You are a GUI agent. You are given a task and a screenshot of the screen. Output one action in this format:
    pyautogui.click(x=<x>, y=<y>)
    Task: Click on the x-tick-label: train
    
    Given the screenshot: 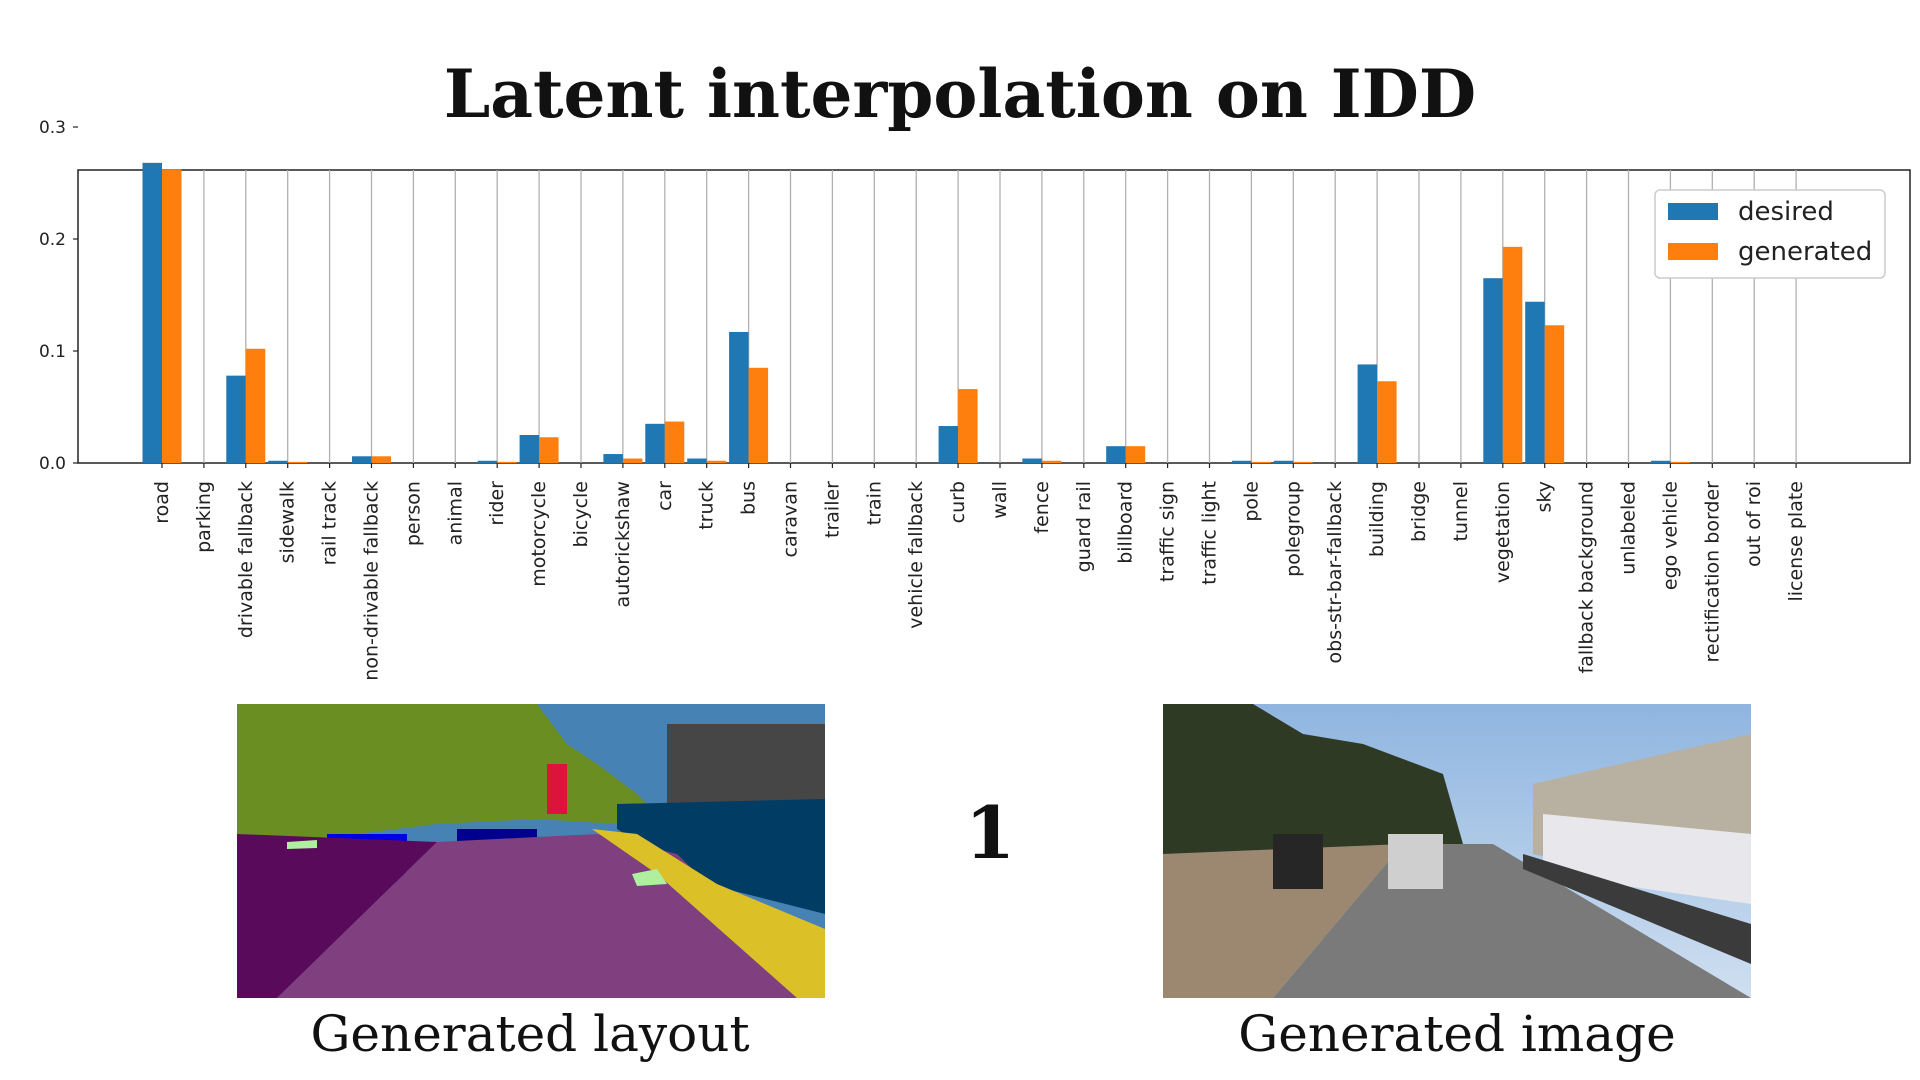 What is the action you would take?
    pyautogui.click(x=874, y=503)
    